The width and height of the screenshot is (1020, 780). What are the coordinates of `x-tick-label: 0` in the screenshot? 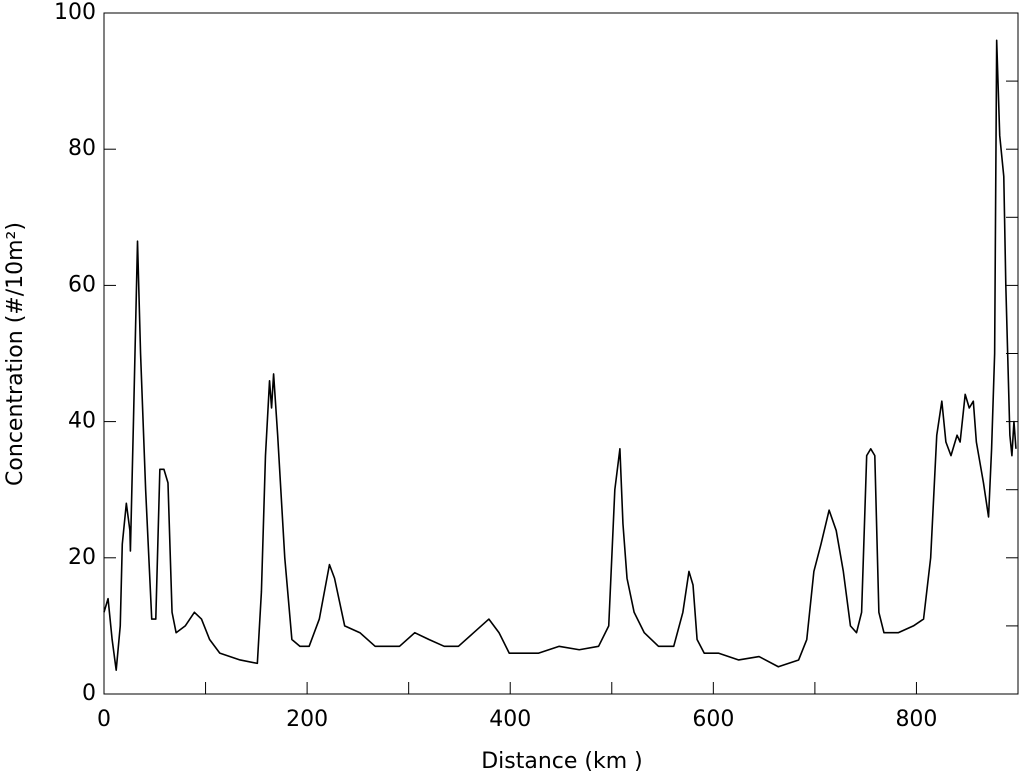 It's located at (104, 719).